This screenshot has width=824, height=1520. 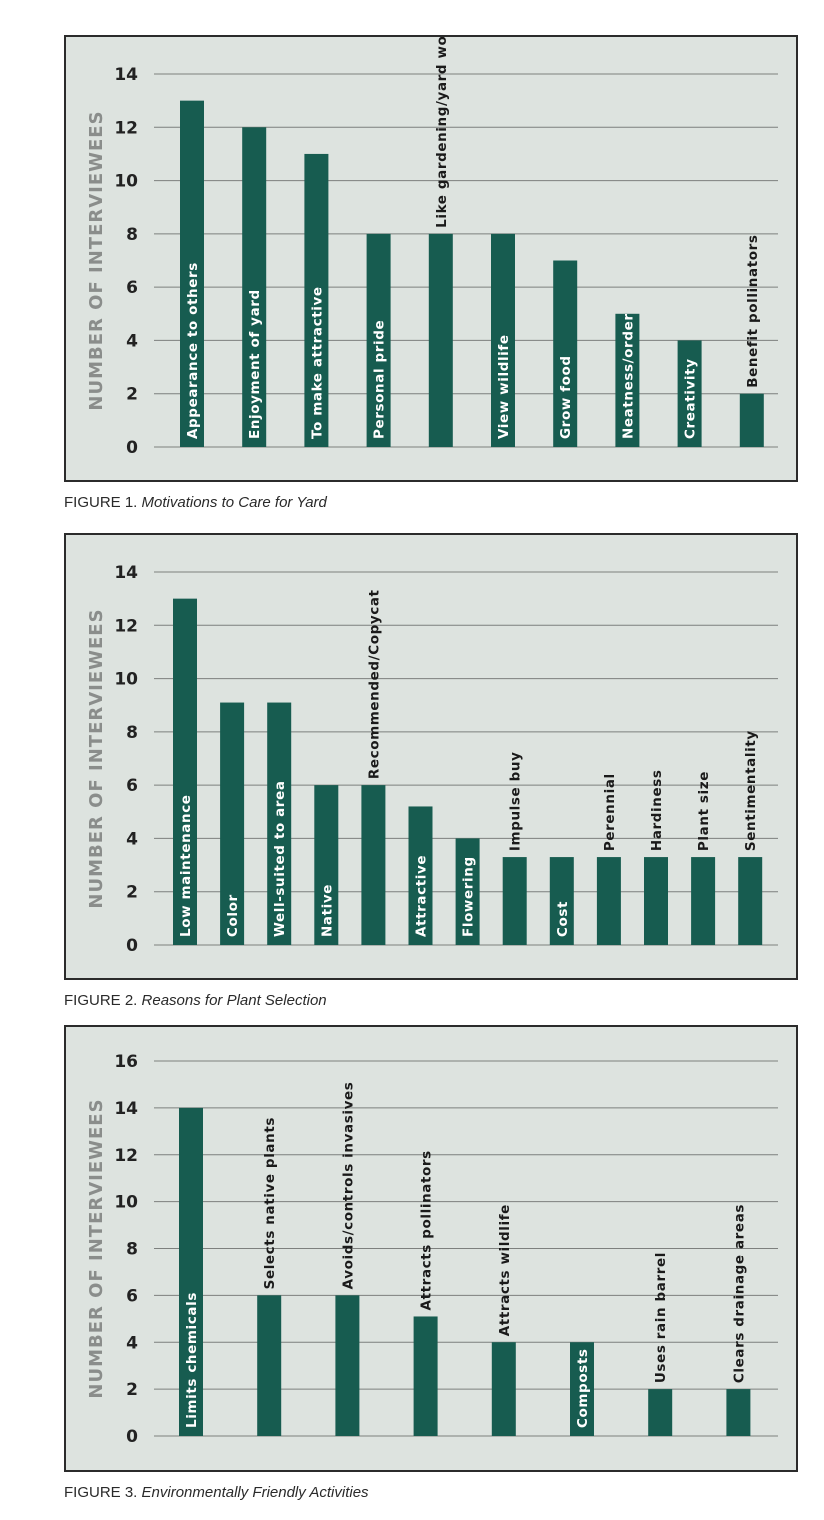 What do you see at coordinates (504, 386) in the screenshot?
I see `bar-label: View wildlife` at bounding box center [504, 386].